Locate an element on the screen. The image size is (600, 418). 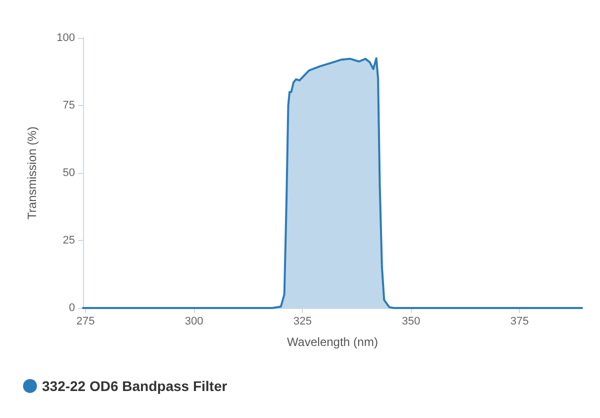
y-tick-label: 0 is located at coordinates (71, 308).